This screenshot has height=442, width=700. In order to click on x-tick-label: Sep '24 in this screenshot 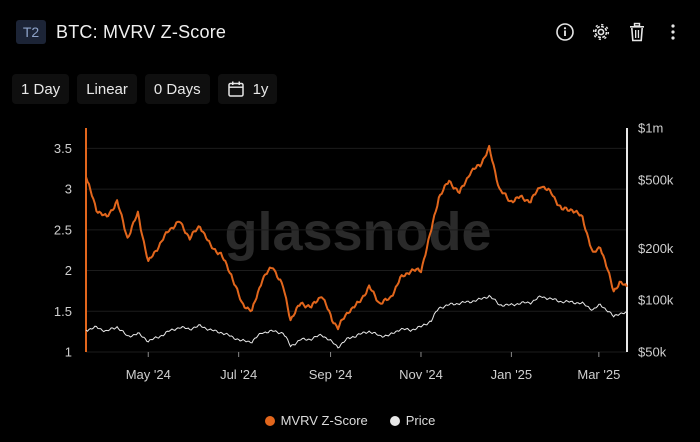, I will do `click(331, 374)`.